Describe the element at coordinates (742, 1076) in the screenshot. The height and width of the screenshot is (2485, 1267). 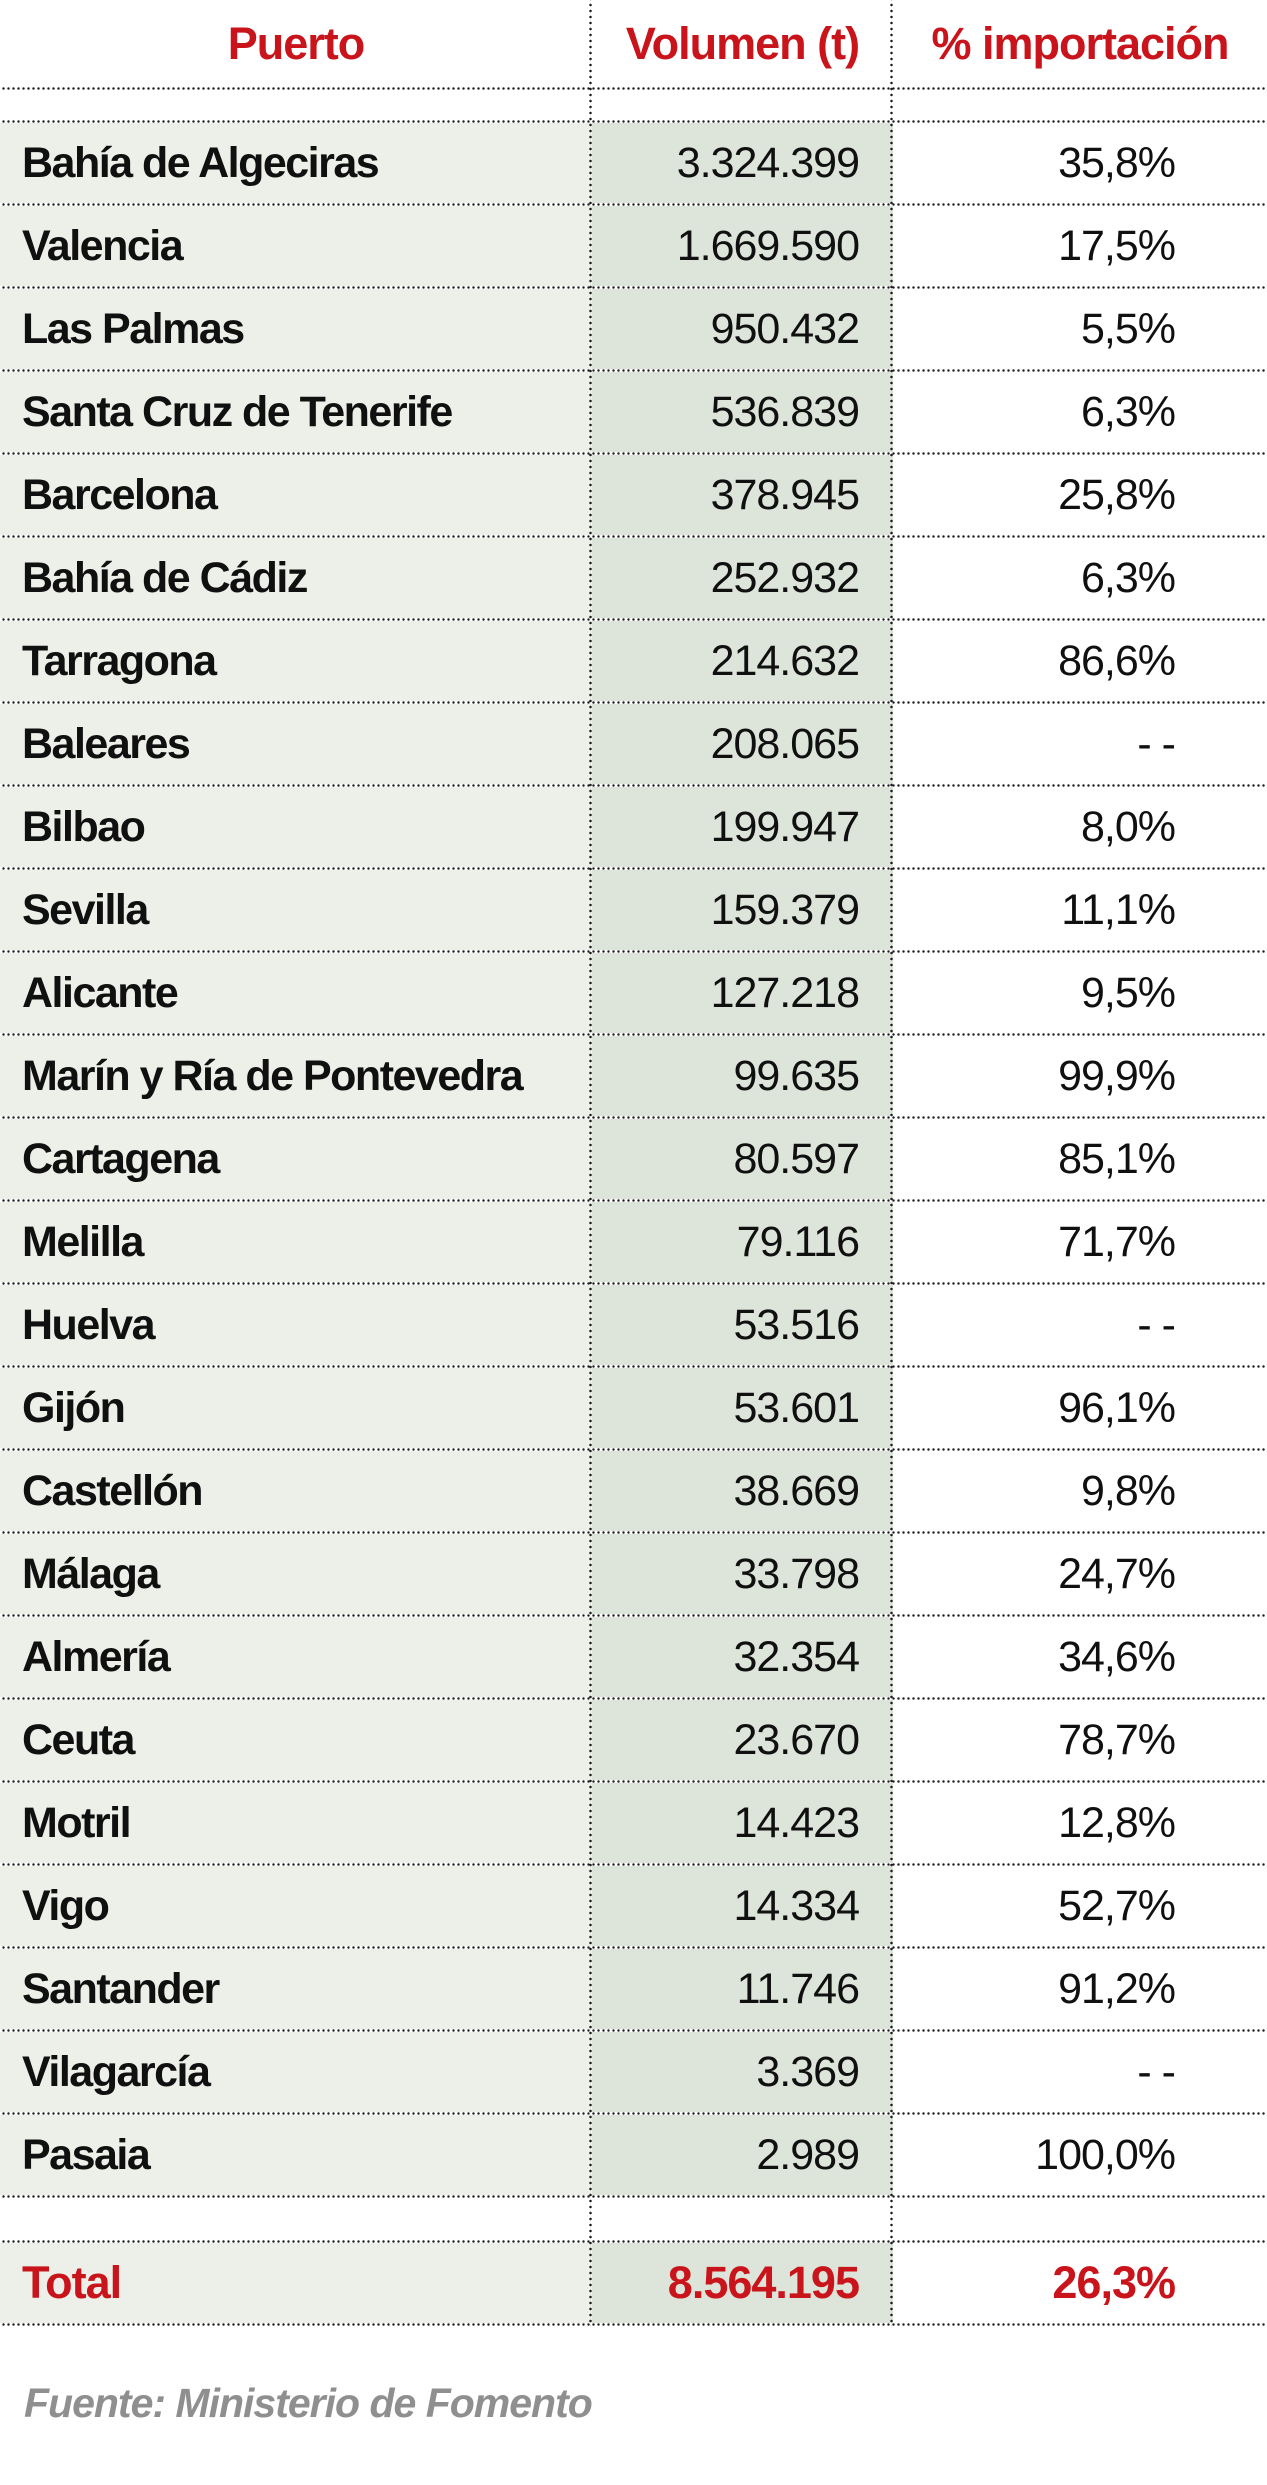
I see `volume-cell: 99.635` at that location.